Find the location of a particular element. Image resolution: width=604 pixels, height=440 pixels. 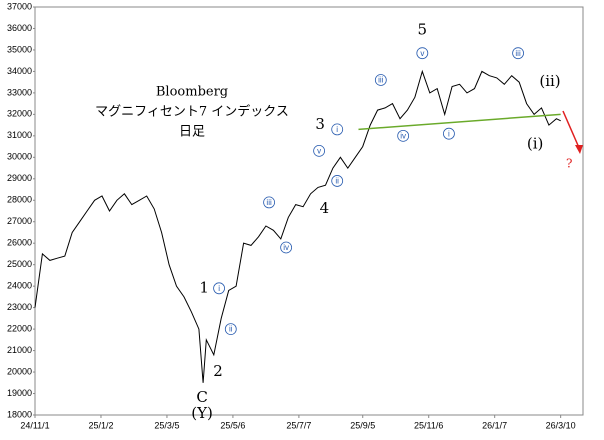

x-tick-label: 25/11/6 is located at coordinates (428, 425).